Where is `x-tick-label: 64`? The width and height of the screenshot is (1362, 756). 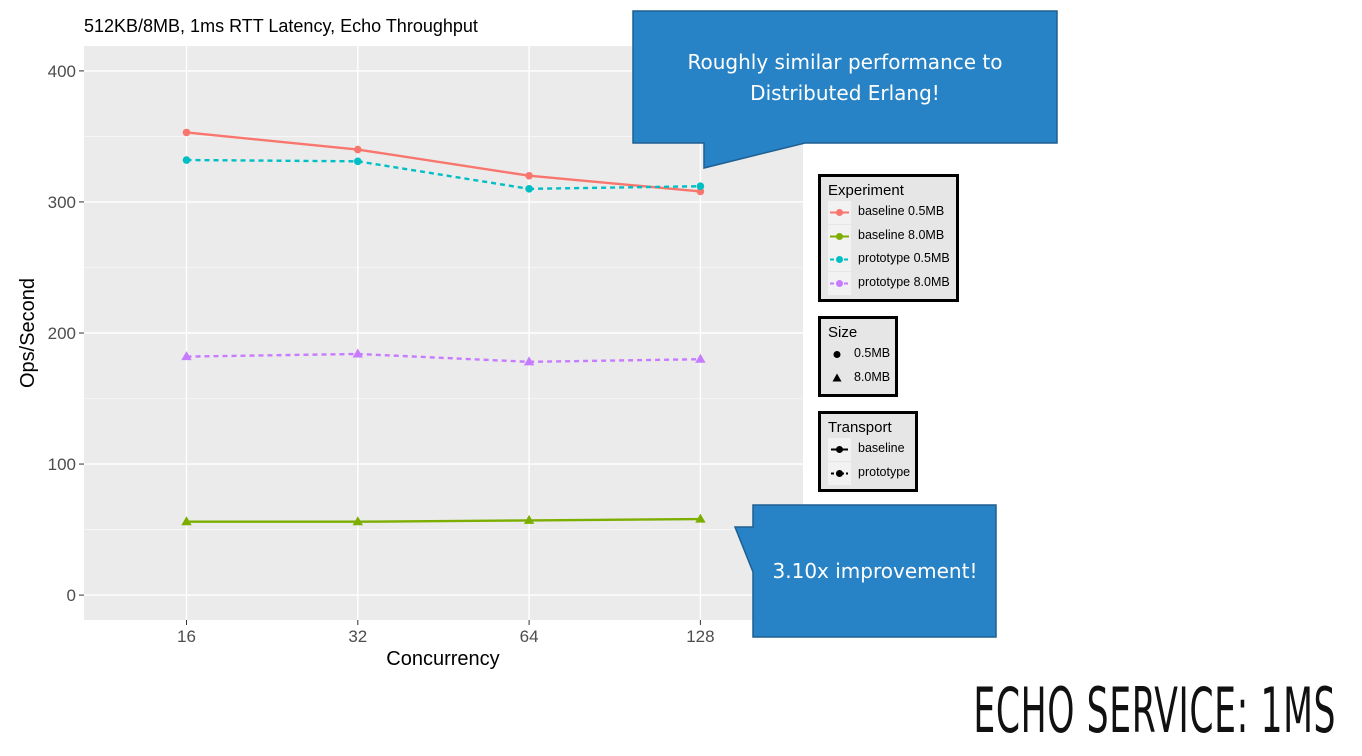
x-tick-label: 64 is located at coordinates (529, 636).